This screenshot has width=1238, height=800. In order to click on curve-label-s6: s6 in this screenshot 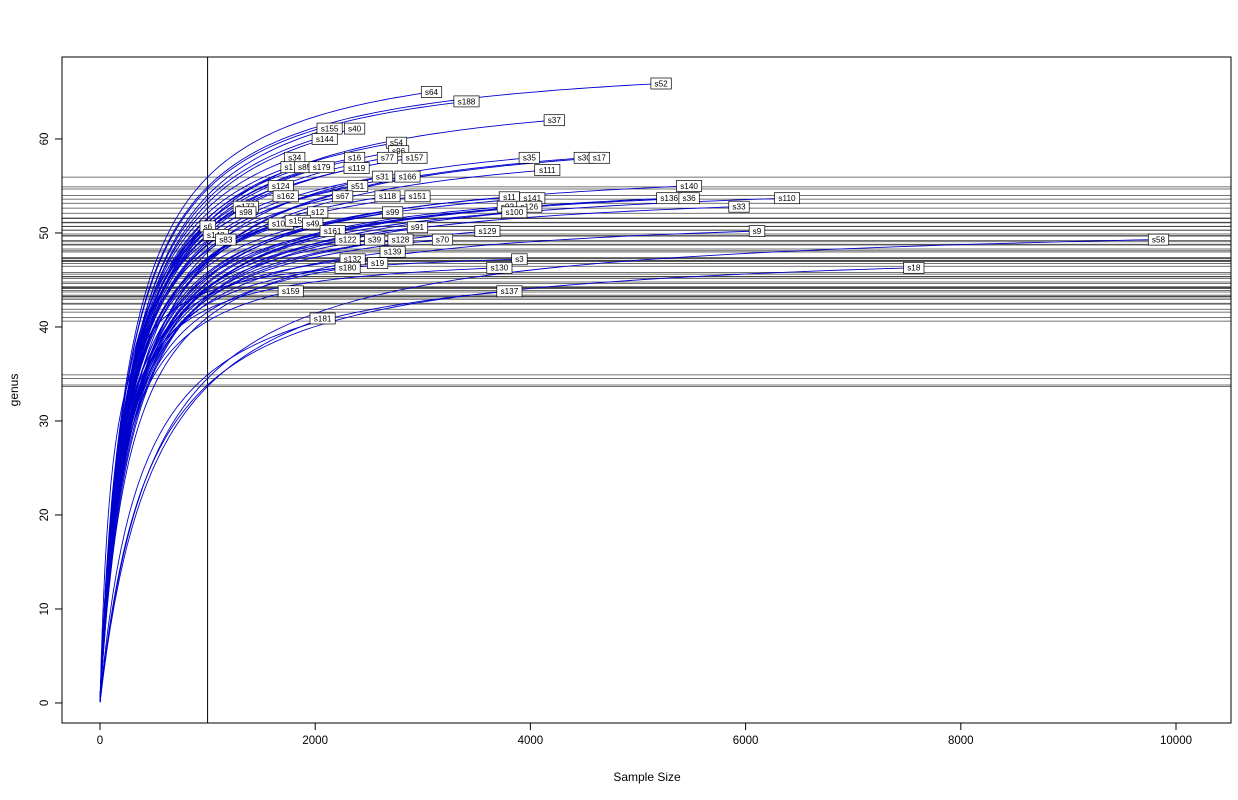, I will do `click(207, 226)`.